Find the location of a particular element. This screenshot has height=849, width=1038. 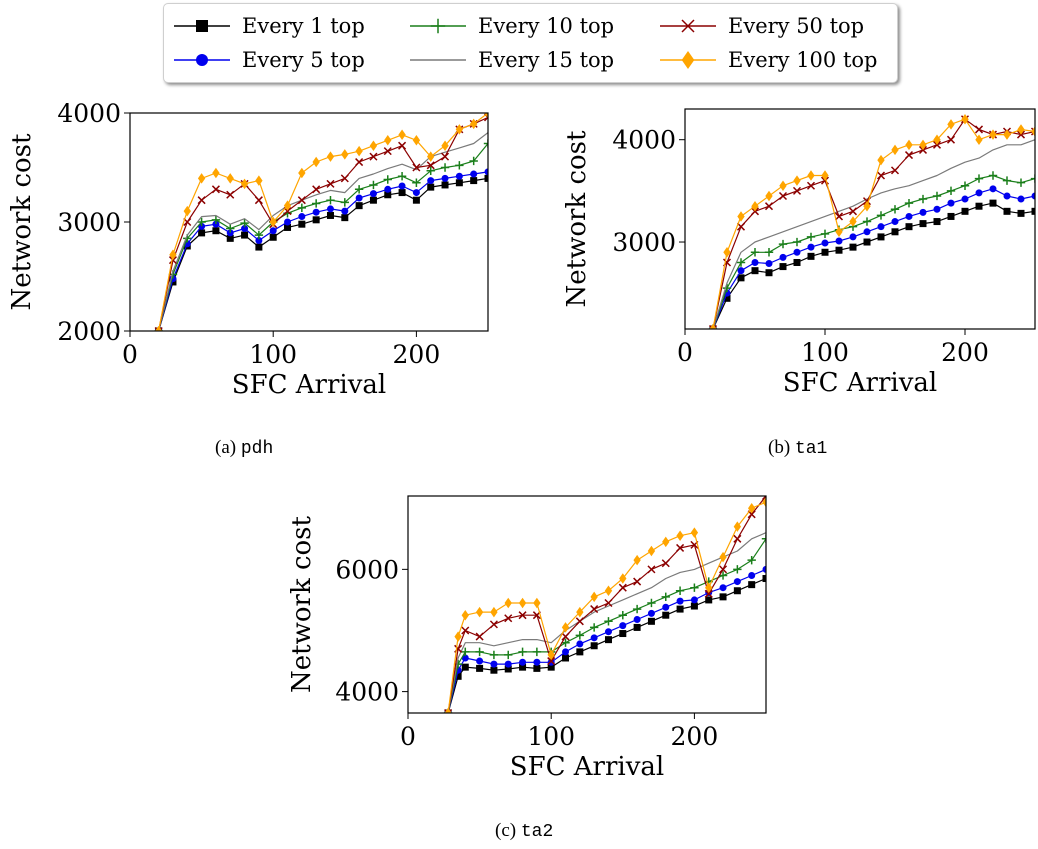

pdh-y-tick-label: 4000 is located at coordinates (89, 113).